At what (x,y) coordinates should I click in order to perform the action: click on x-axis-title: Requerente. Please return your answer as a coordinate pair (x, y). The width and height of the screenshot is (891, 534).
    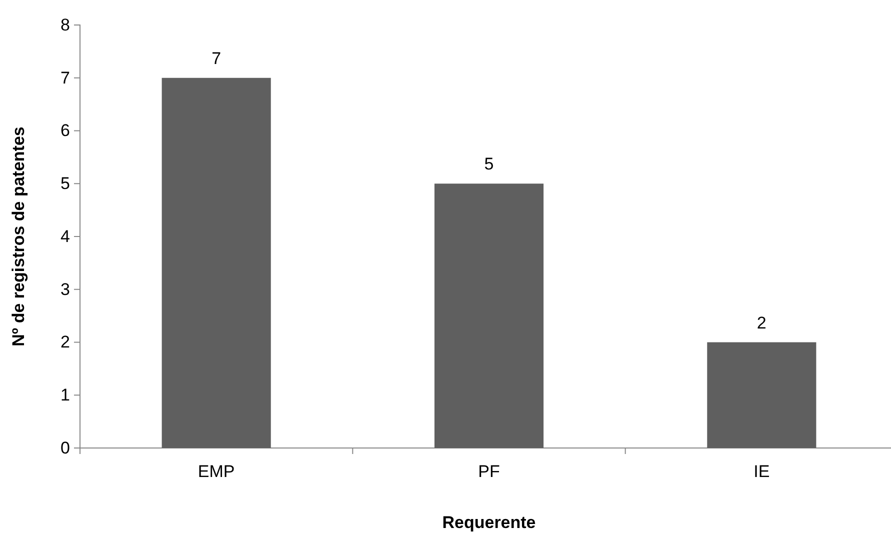
    Looking at the image, I should click on (489, 522).